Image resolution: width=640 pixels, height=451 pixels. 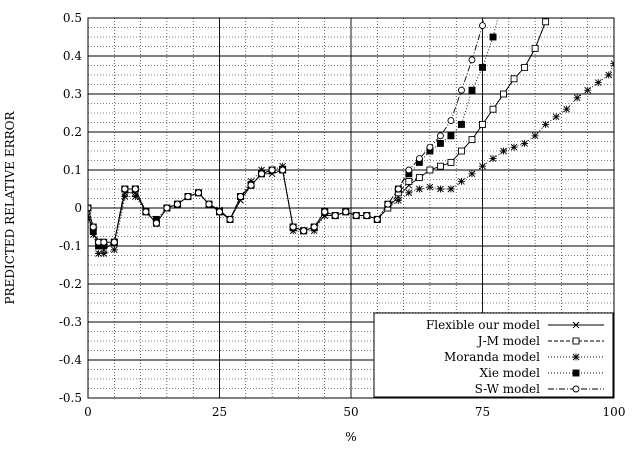 I want to click on y-tick-label: -0.4, so click(x=71, y=360).